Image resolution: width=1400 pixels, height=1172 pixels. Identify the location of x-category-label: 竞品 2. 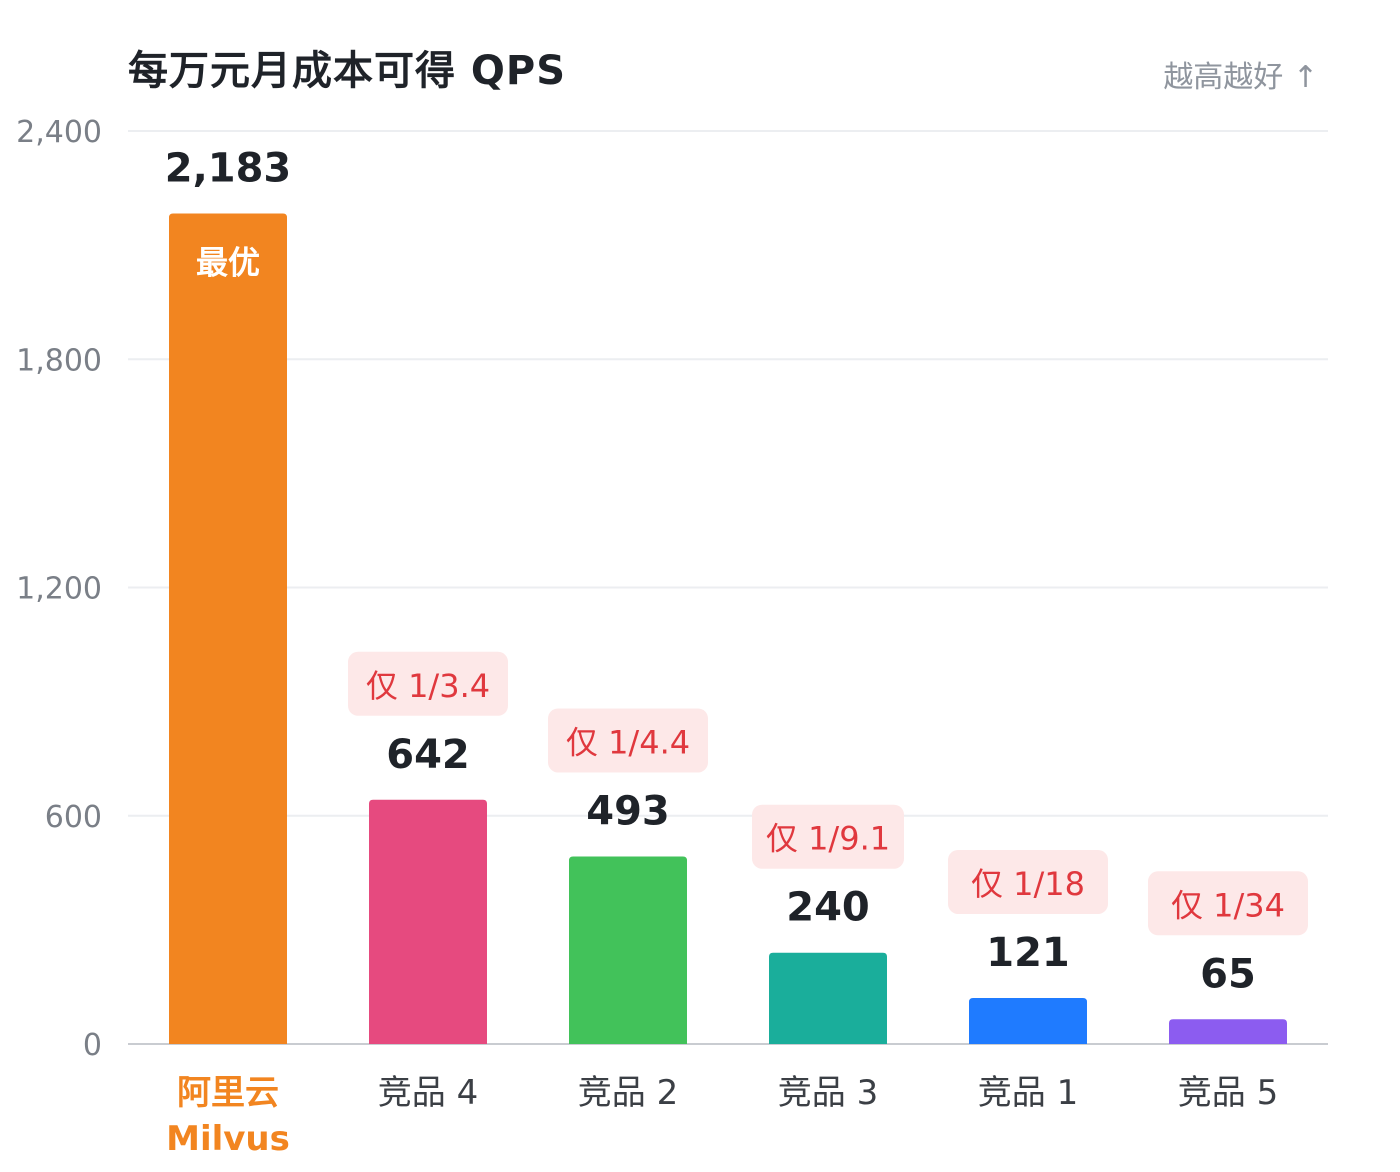
(628, 1093).